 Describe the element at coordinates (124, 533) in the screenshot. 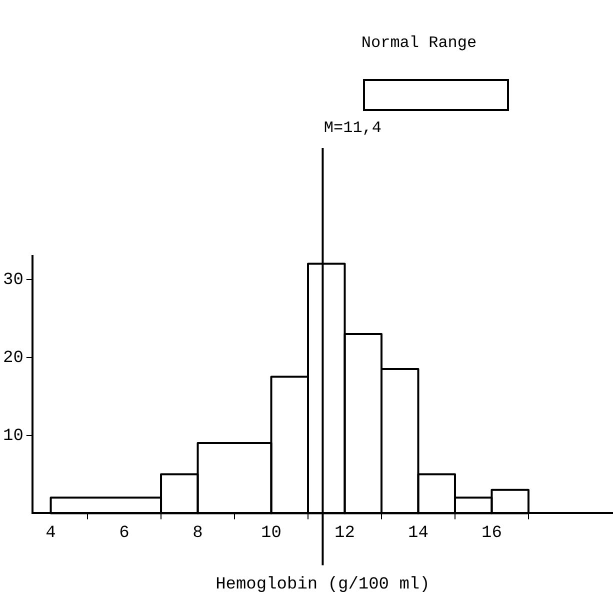

I see `x-tick-label: 6` at that location.